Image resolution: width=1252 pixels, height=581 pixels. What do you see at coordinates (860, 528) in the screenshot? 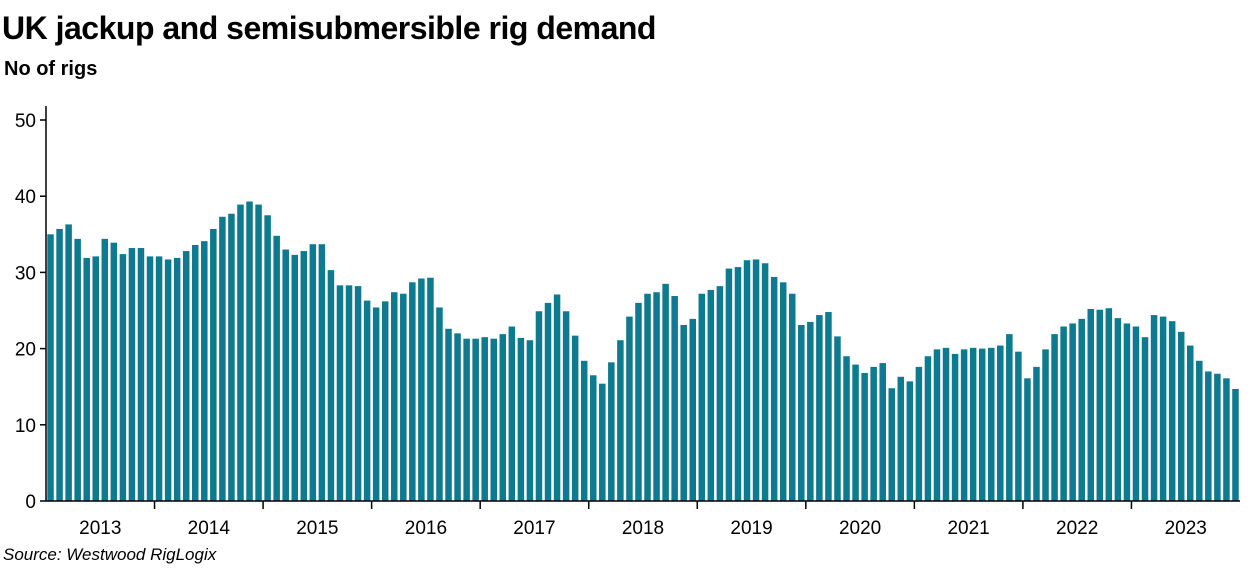
I see `x-tick-label: 2020` at bounding box center [860, 528].